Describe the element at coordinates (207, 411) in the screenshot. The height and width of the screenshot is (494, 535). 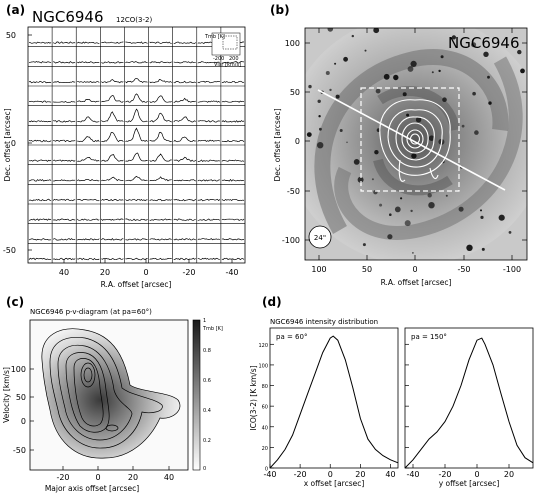
I see `cbar-tick-4: 0.4` at that location.